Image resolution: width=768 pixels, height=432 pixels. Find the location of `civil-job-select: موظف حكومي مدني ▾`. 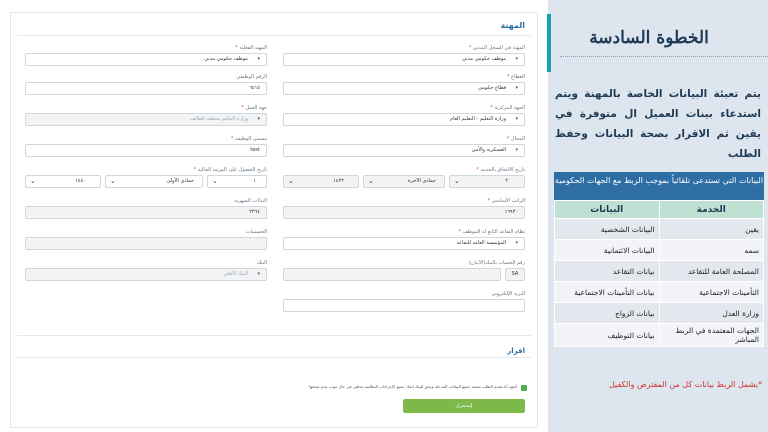

civil-job-select: موظف حكومي مدني ▾ is located at coordinates (404, 59).